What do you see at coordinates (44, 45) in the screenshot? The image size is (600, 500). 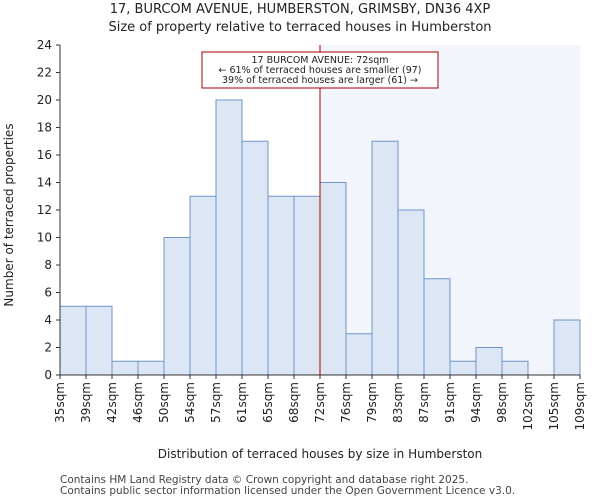 I see `y-tick-label: 24` at bounding box center [44, 45].